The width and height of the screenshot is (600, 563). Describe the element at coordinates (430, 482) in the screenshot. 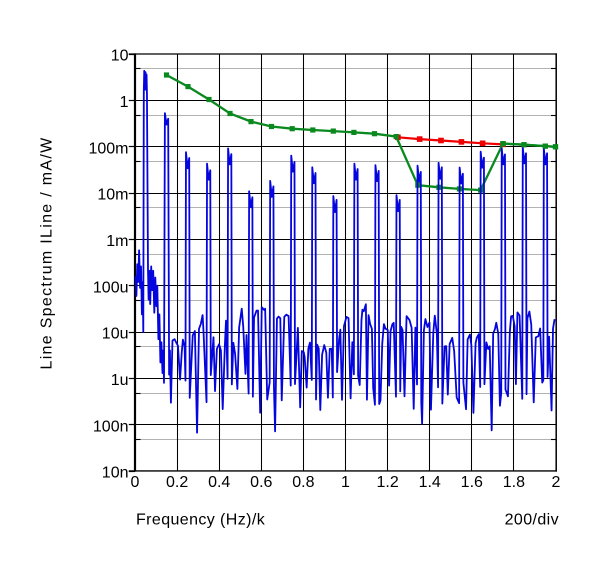

I see `svg-text: 1.4` at that location.